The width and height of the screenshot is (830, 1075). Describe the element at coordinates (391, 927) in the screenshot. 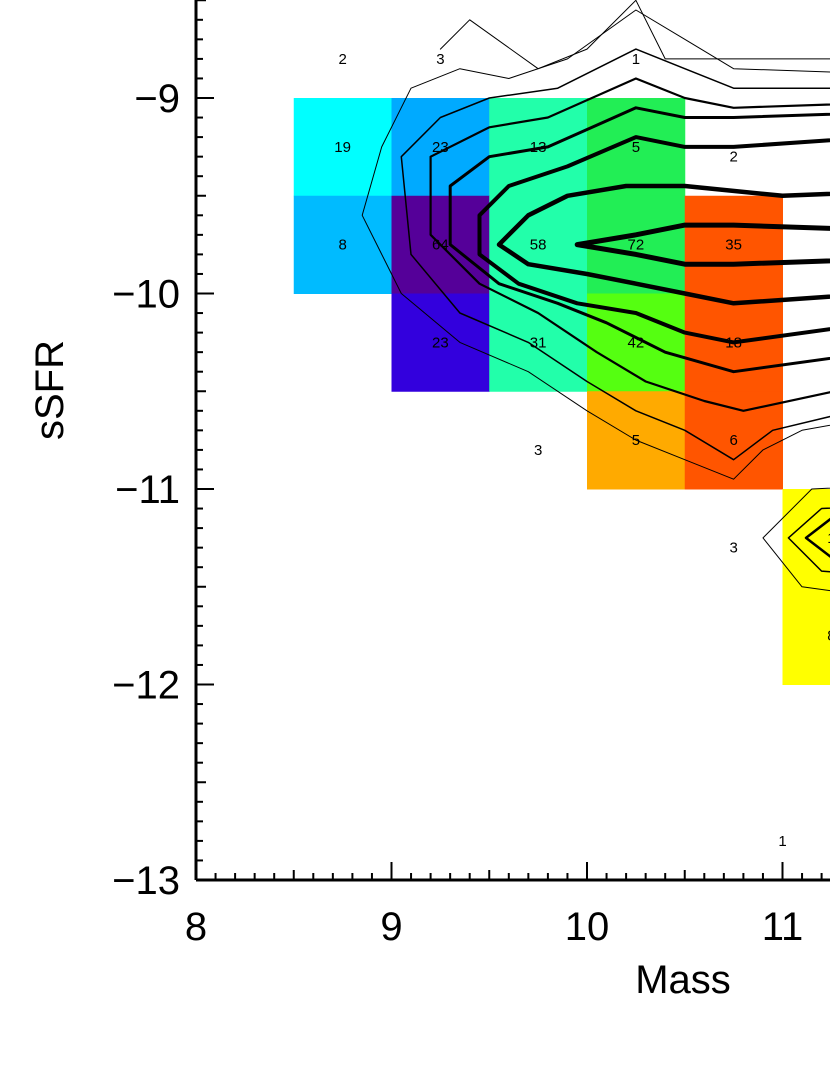

I see `x-tick-label: 9` at that location.